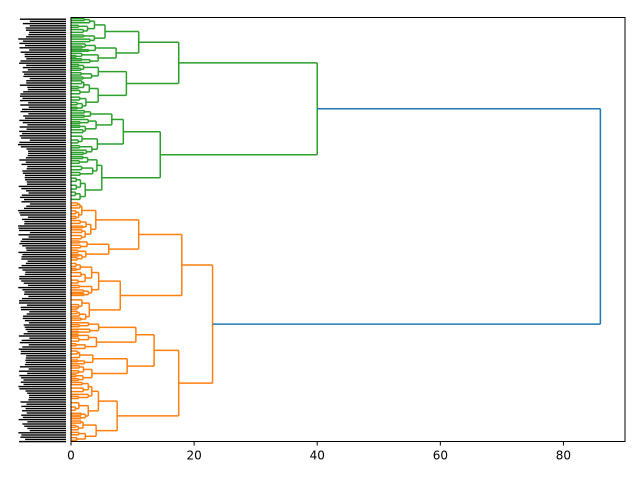 This screenshot has width=640, height=480. Describe the element at coordinates (142, 322) in the screenshot. I see `cluster-branch` at that location.